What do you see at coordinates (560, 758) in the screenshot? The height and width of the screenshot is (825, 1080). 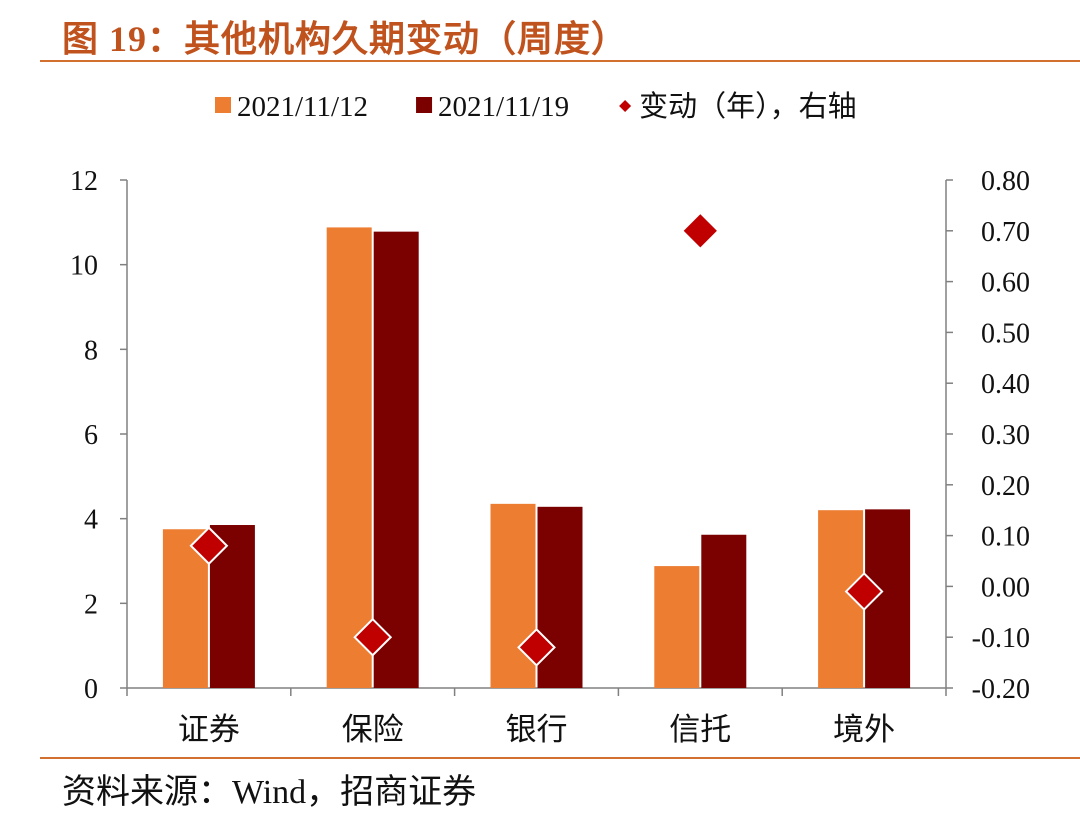 I see `source-rule` at bounding box center [560, 758].